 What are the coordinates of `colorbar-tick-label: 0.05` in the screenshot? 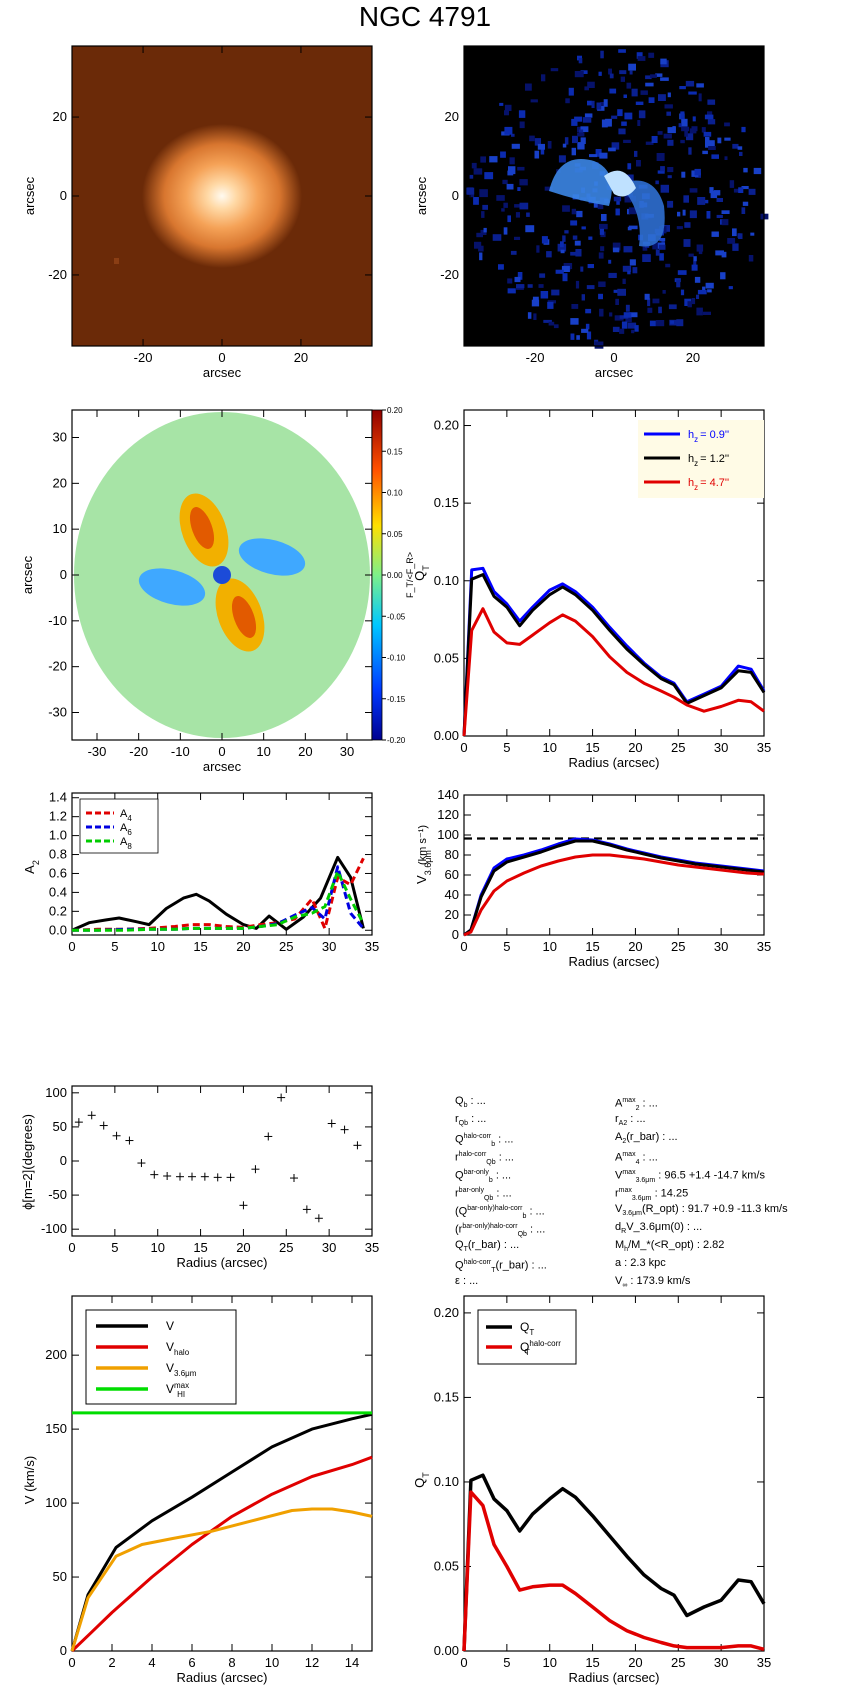 It's located at (395, 534).